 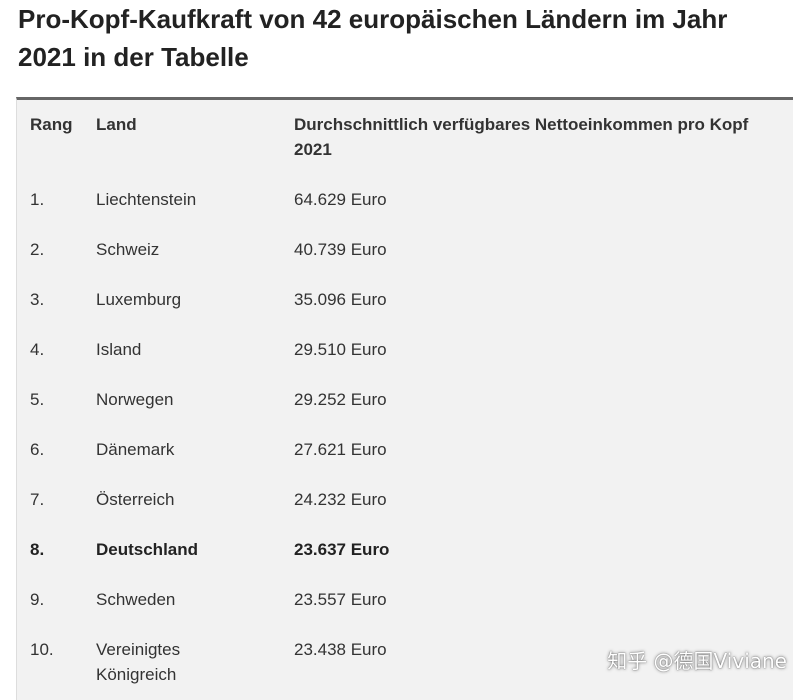 What do you see at coordinates (136, 599) in the screenshot?
I see `cell-land-name: Schweden` at bounding box center [136, 599].